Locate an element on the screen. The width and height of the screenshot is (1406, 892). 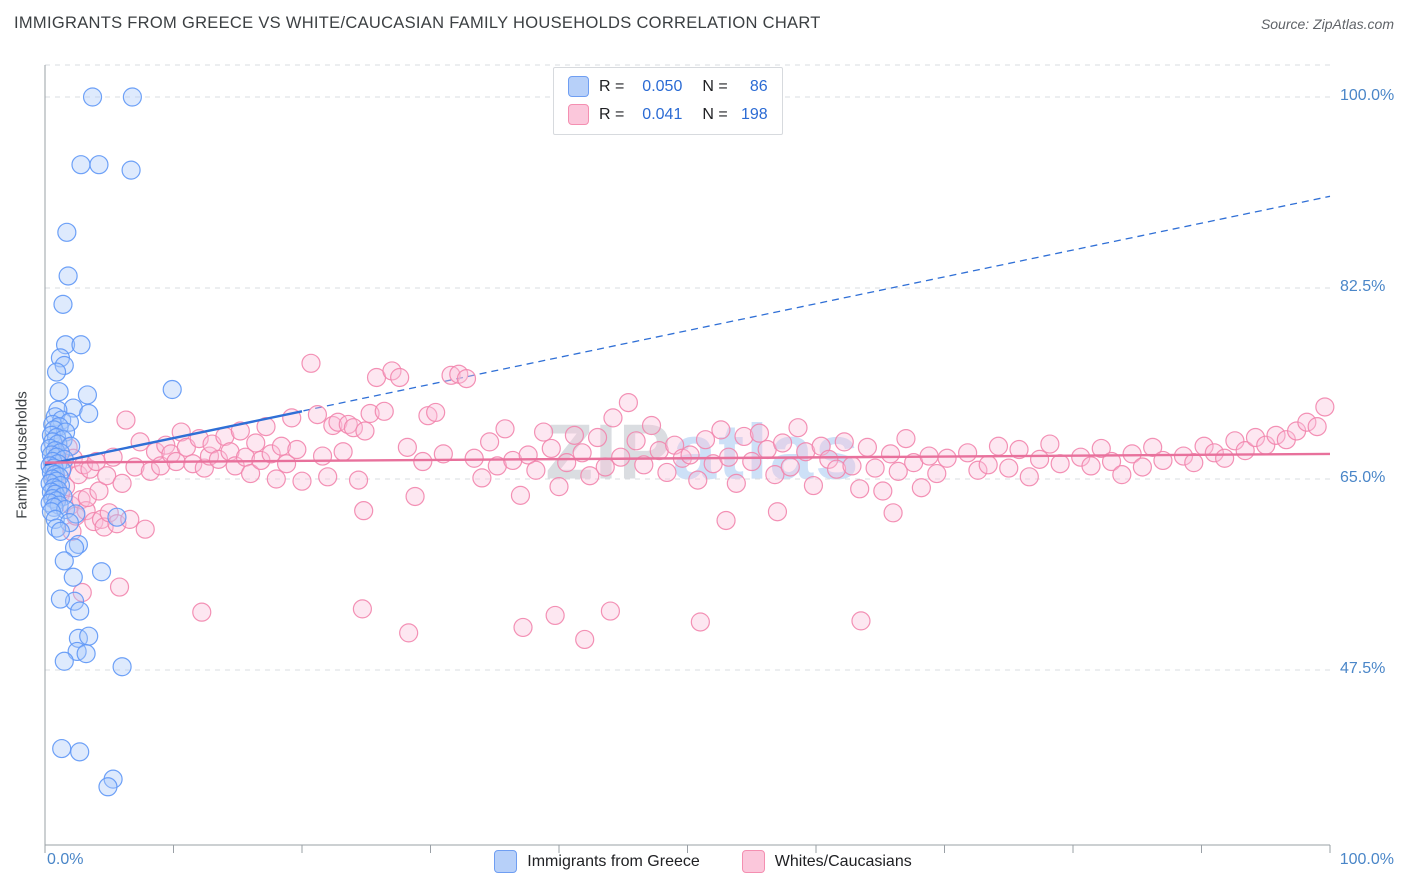
legend-item-greece: Immigrants from Greece is located at coordinates (597, 861).